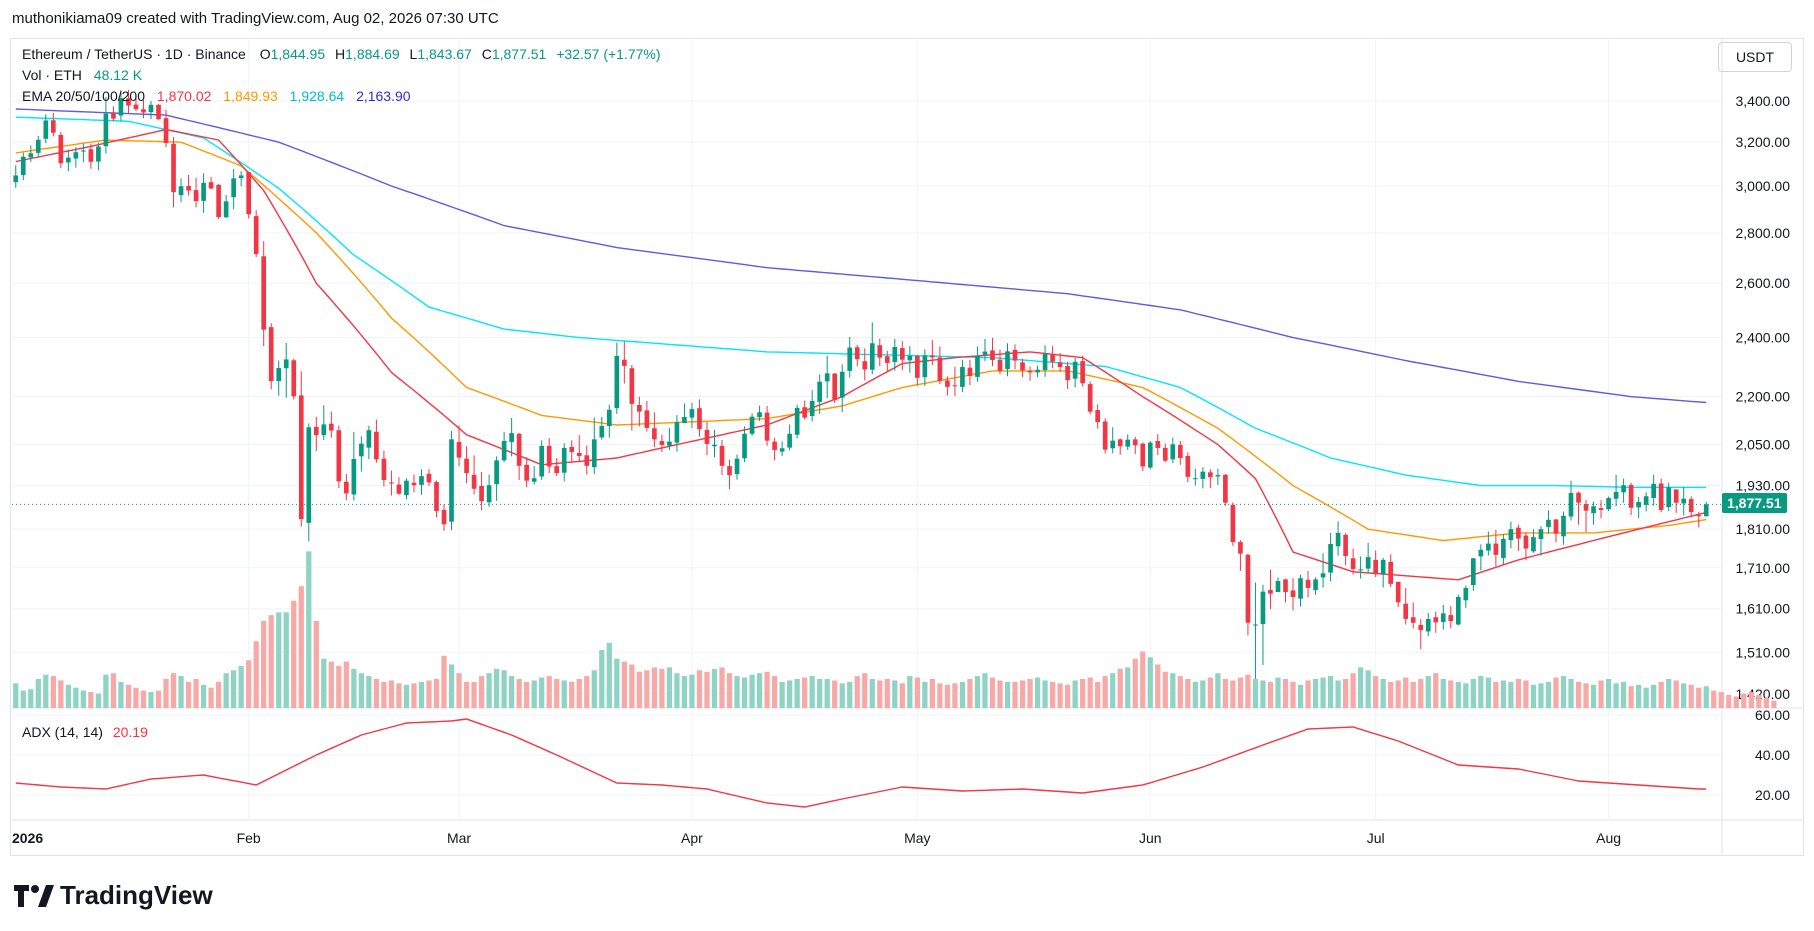 Image resolution: width=1814 pixels, height=931 pixels. Describe the element at coordinates (134, 54) in the screenshot. I see `legend-symbol: Ethereum / TetherUS · 1D · Binance` at that location.